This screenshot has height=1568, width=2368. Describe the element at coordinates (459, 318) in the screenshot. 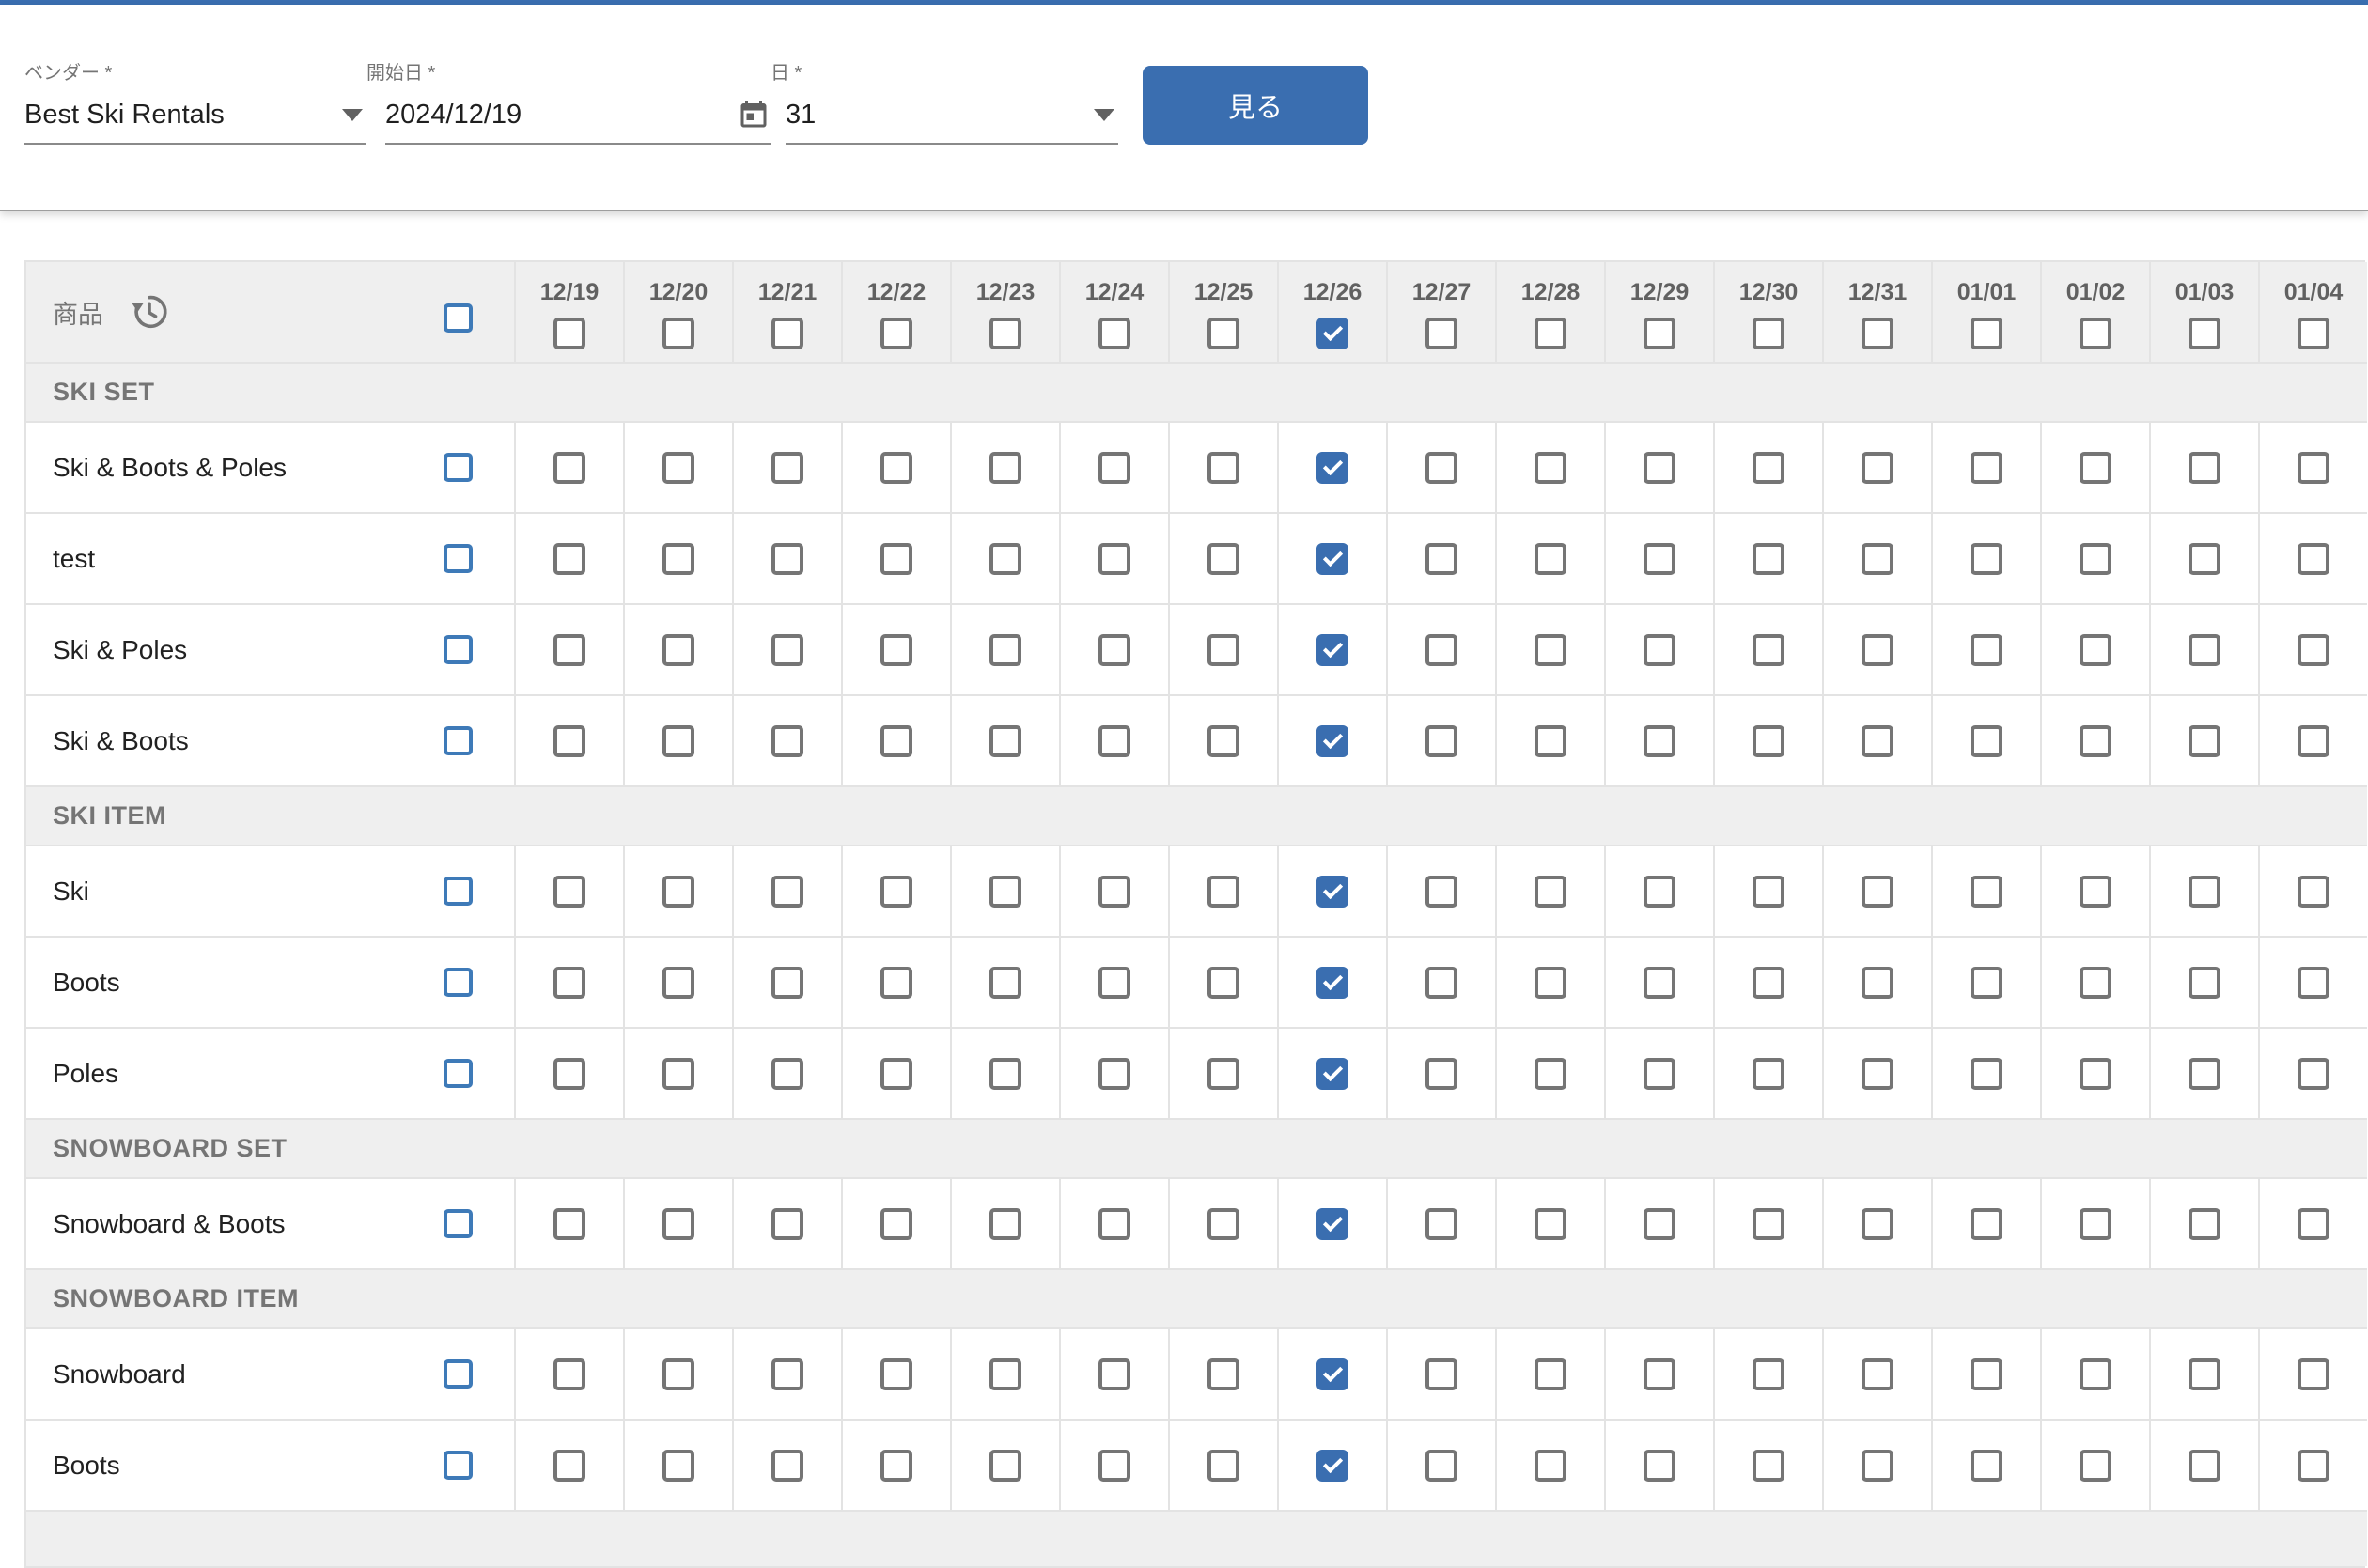

I see `select-all-checkbox` at that location.